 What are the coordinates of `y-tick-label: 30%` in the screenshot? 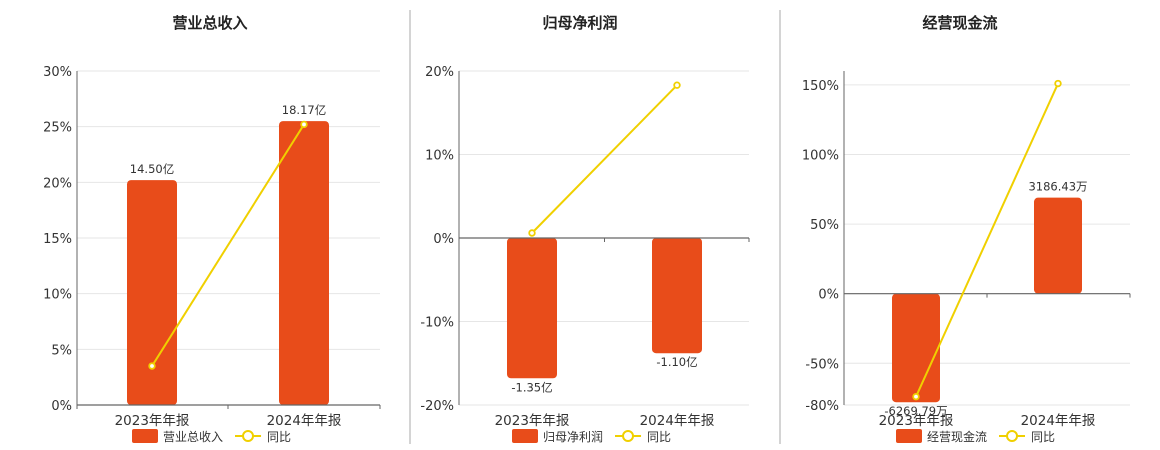 It's located at (57, 72).